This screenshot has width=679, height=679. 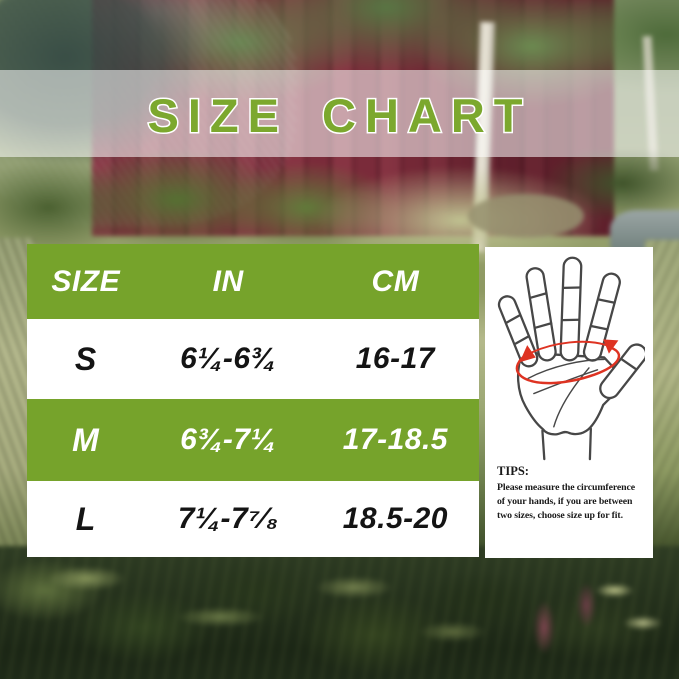 I want to click on circumference-arrow-icon, so click(x=568, y=362).